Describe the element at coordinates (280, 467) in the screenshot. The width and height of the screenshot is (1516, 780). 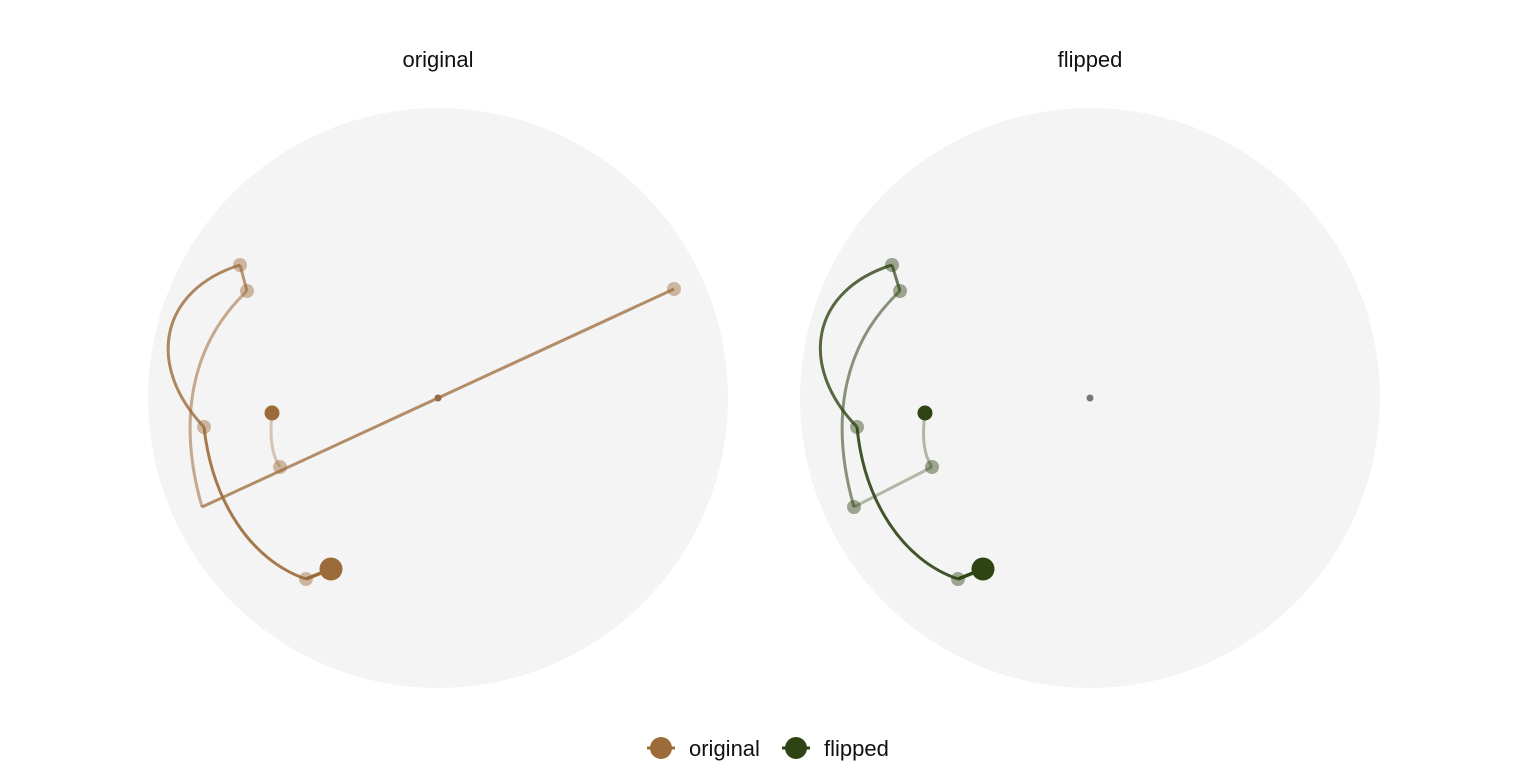
I see `node-1-original` at that location.